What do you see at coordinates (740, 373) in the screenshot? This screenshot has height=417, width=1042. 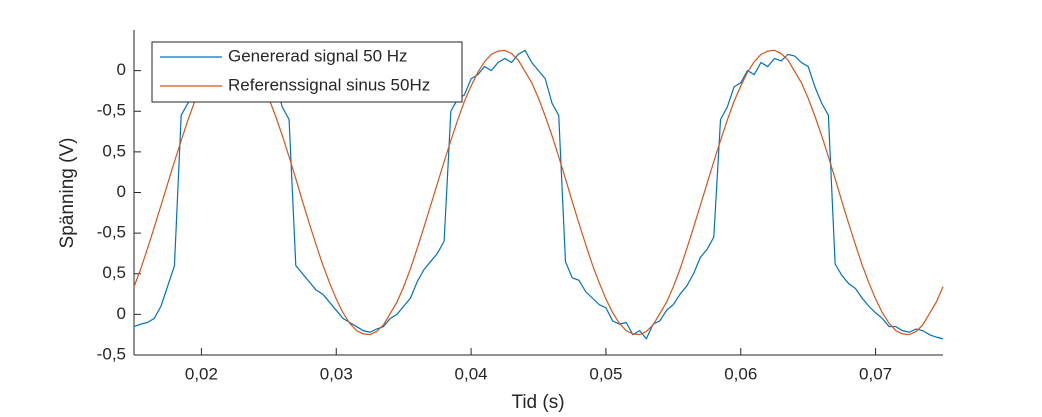 I see `x-tick-label: 0,06` at bounding box center [740, 373].